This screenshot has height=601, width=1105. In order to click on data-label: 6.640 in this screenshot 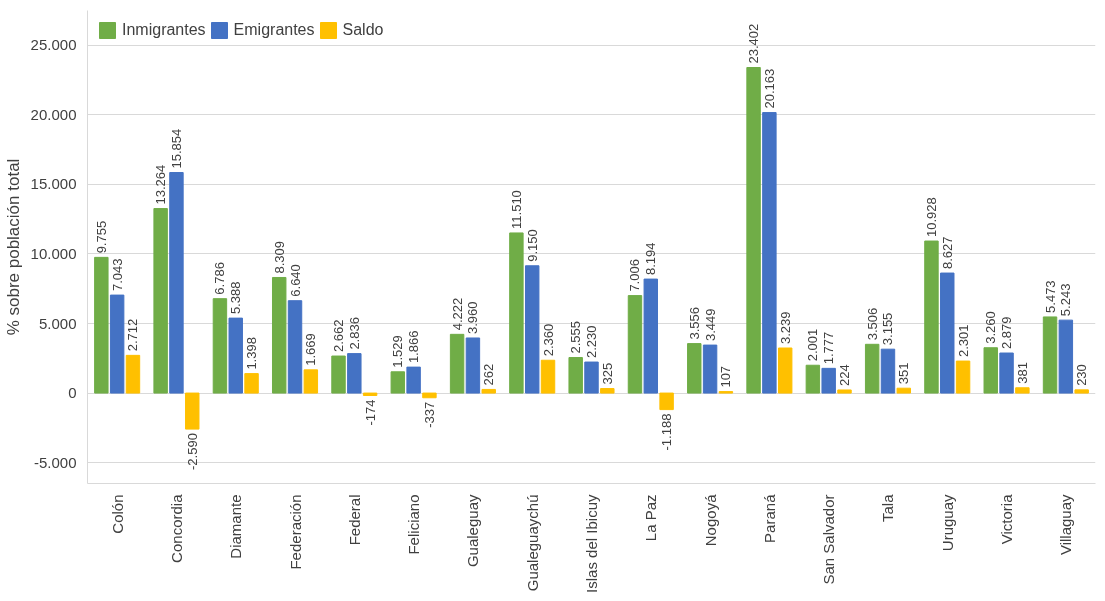, I will do `click(295, 280)`.